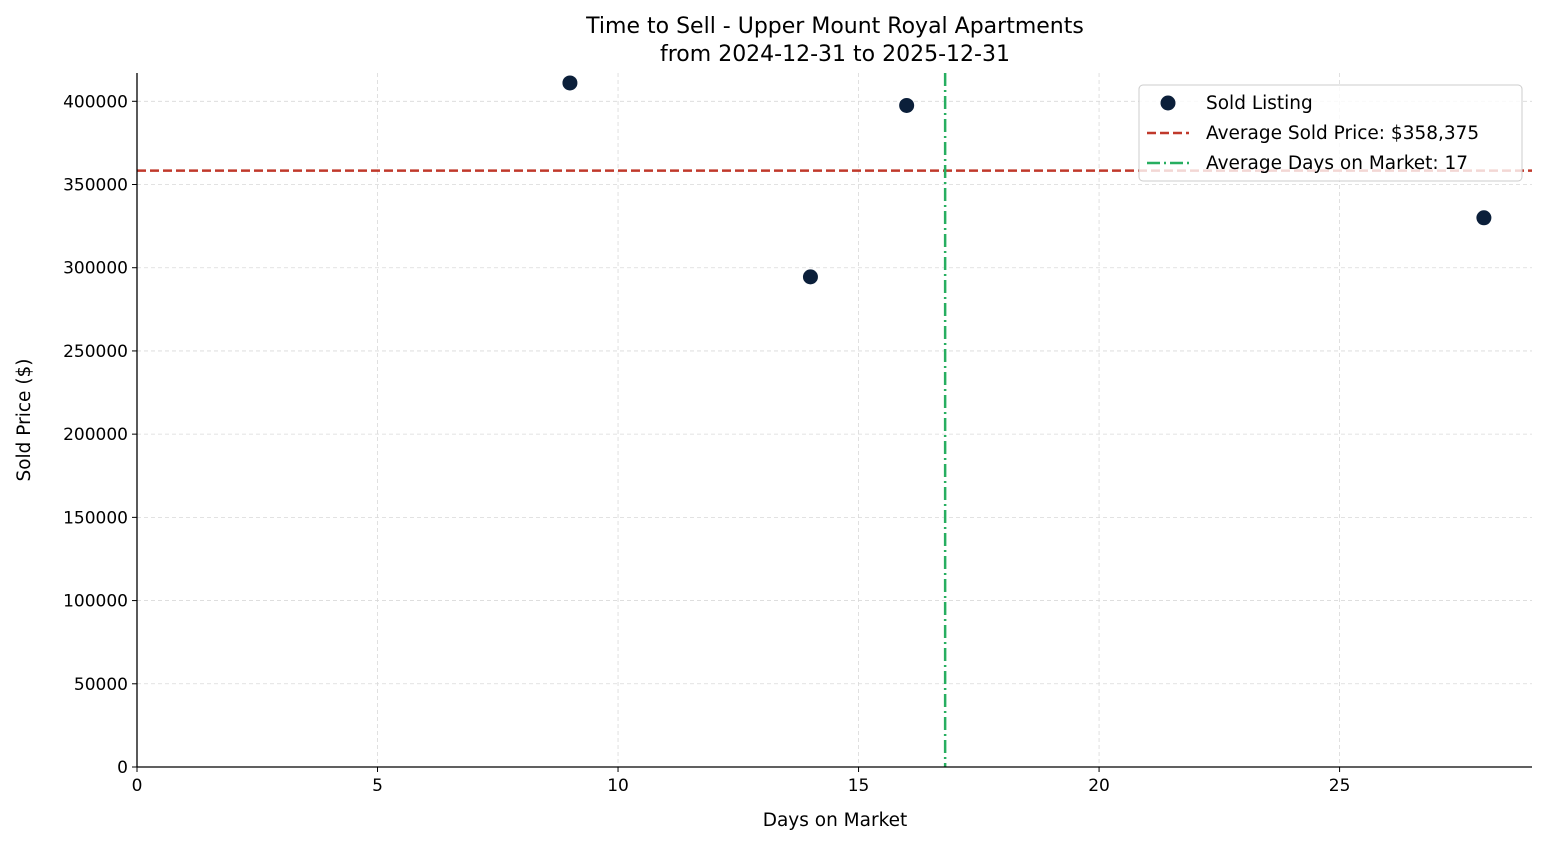  I want to click on x-tick-label: 0, so click(137, 786).